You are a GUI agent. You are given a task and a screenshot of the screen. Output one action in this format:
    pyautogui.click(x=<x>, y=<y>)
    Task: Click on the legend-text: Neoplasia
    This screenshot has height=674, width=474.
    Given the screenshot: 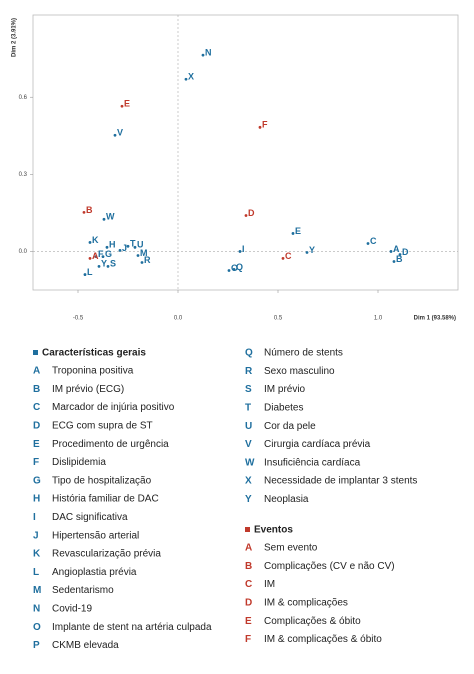 What is the action you would take?
    pyautogui.click(x=286, y=499)
    